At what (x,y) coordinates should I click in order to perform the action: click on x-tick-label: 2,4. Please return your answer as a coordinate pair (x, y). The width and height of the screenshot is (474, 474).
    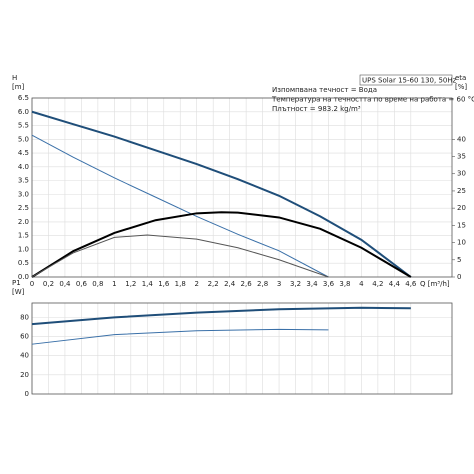
    Looking at the image, I should click on (230, 284).